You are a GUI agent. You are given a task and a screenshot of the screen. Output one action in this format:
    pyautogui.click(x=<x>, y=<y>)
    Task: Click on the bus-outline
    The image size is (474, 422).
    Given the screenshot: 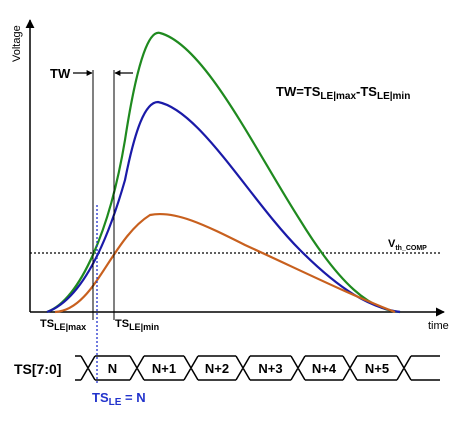 What is the action you would take?
    pyautogui.click(x=257, y=368)
    